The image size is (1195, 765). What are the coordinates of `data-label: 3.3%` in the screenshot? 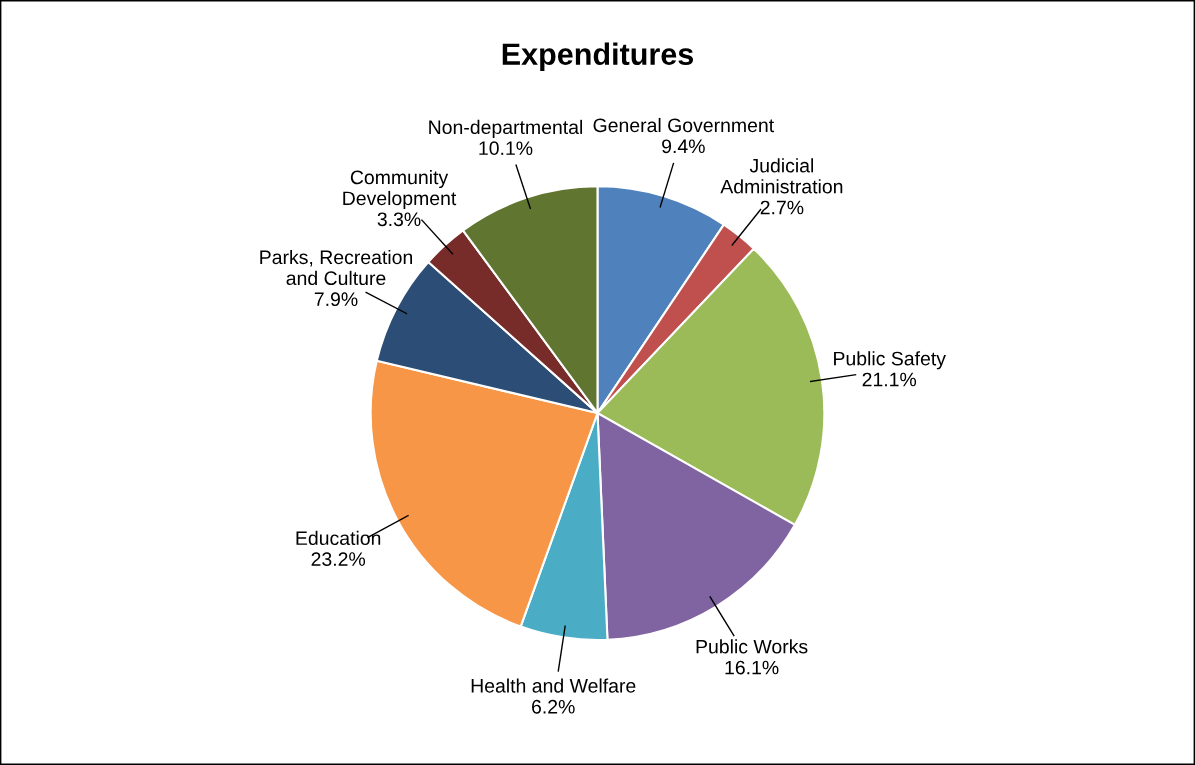 It's located at (399, 219).